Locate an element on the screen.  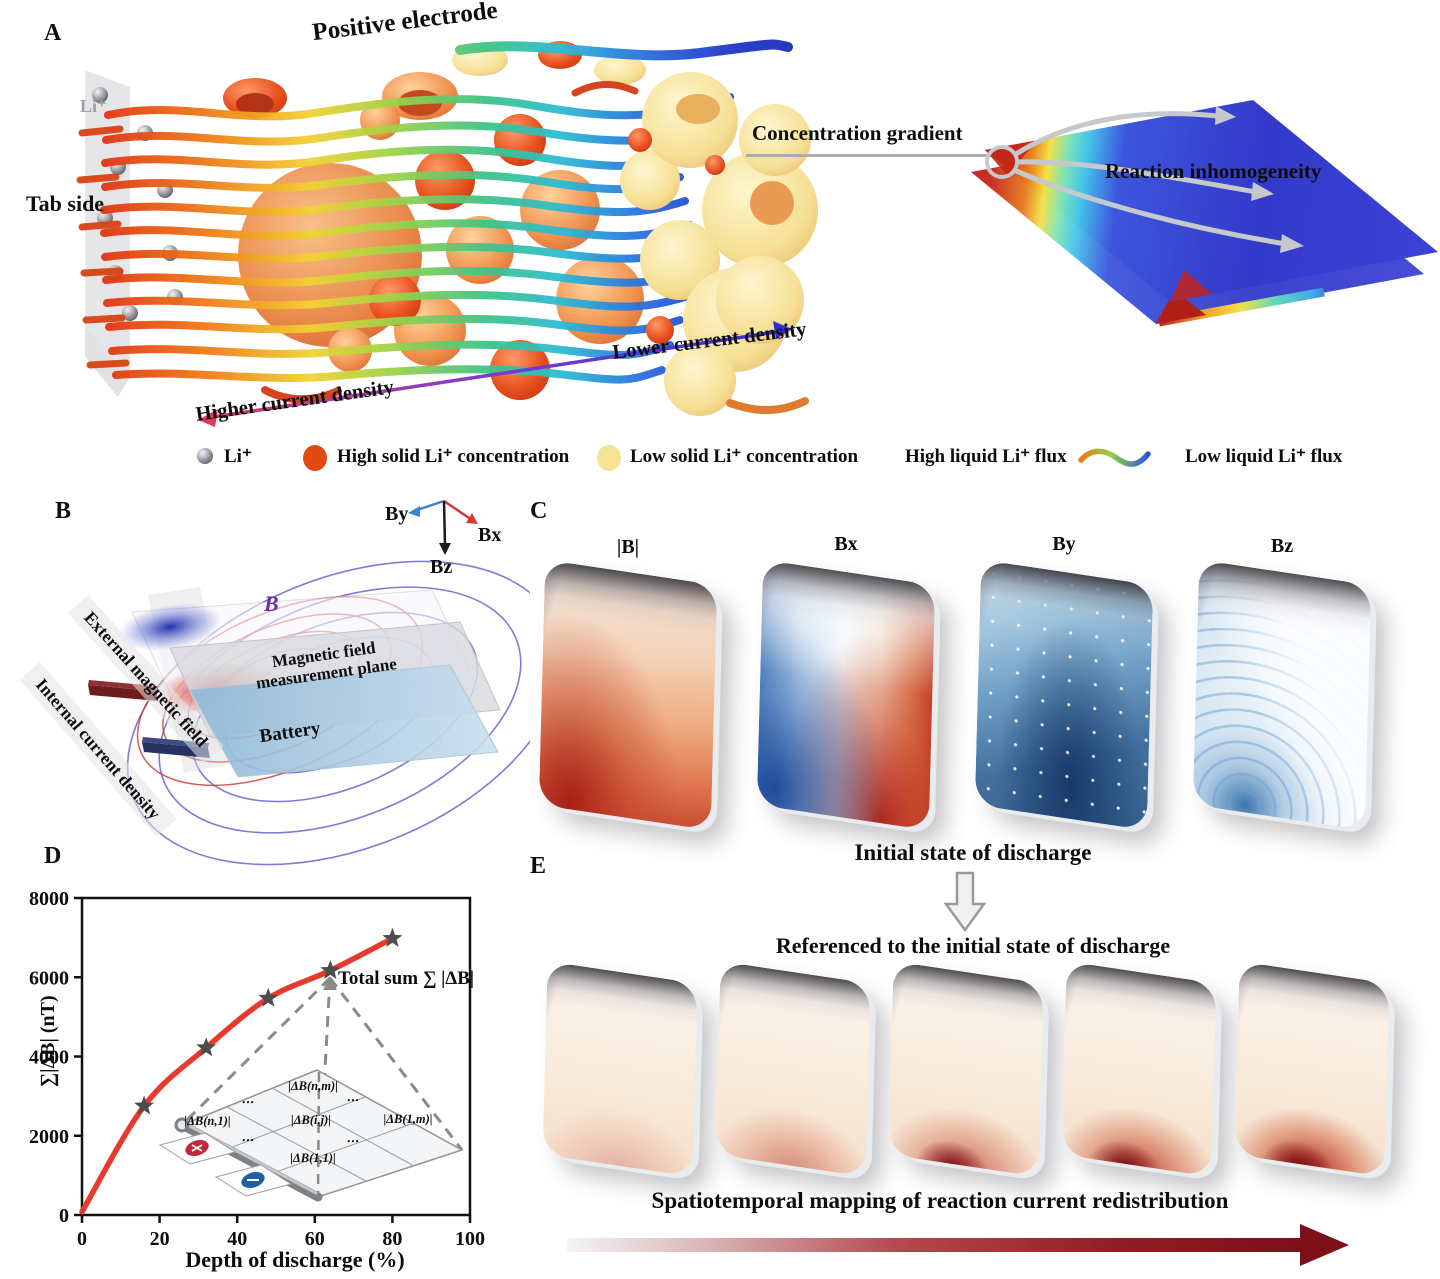
inset-guide-lines is located at coordinates (322, 1087).